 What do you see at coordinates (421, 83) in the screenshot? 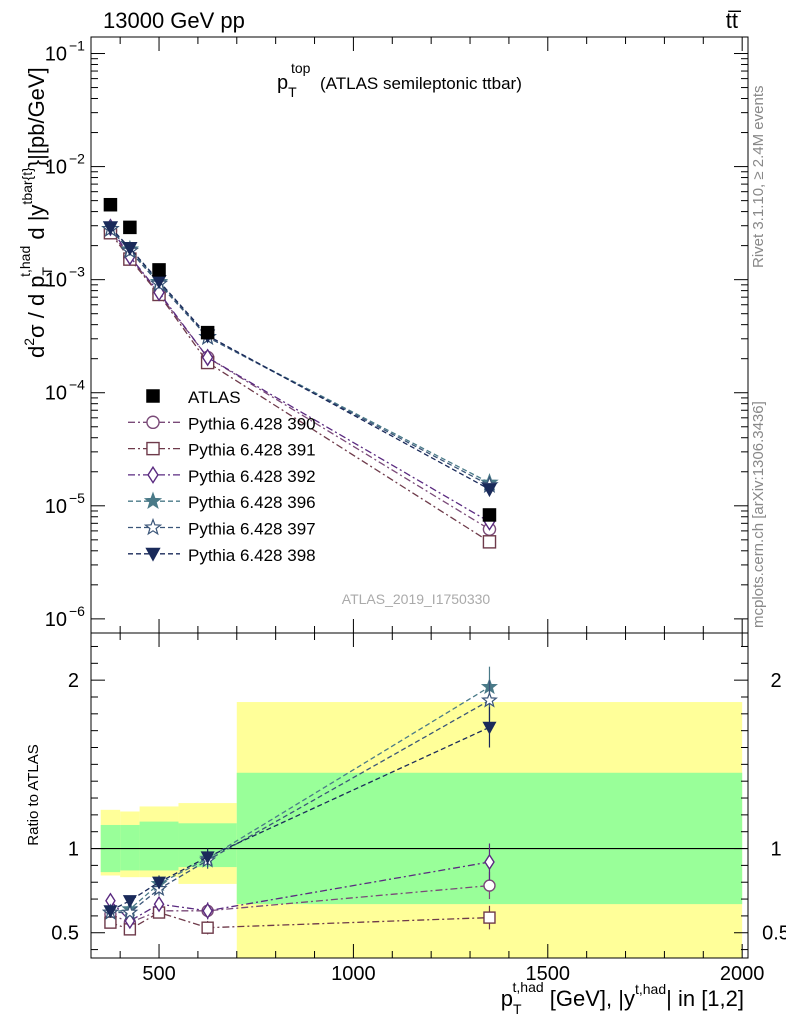
I see `title-rest: (ATLAS semileptonic ttbar)` at bounding box center [421, 83].